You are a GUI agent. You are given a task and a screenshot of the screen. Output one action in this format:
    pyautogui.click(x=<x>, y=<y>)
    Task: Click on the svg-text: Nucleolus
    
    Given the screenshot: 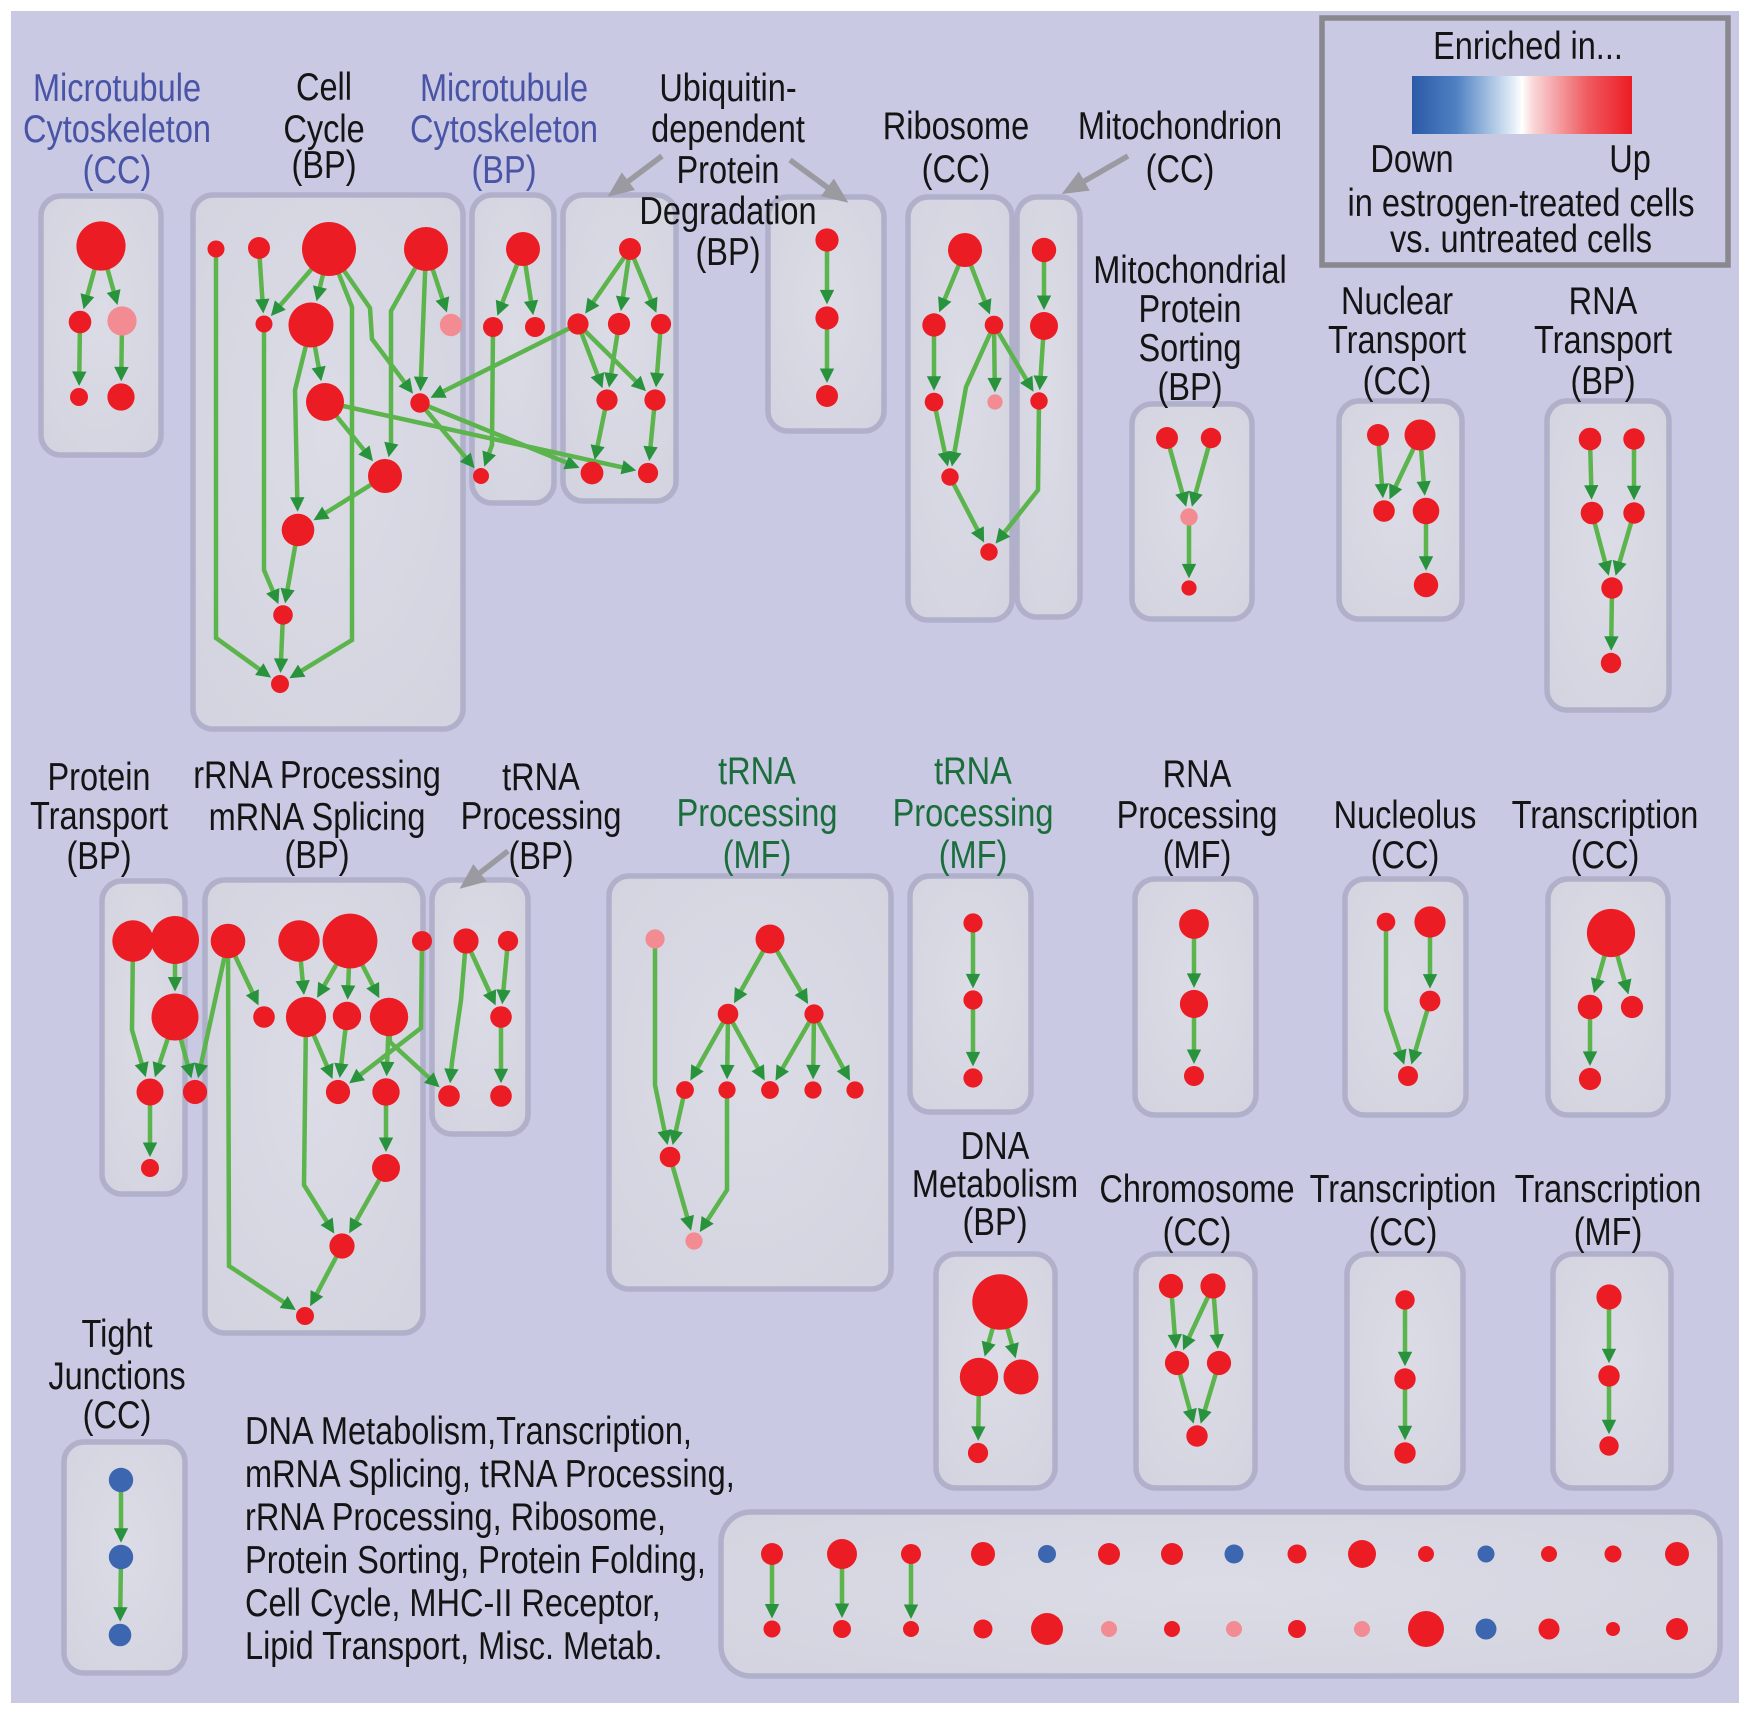 What is the action you would take?
    pyautogui.click(x=1405, y=814)
    